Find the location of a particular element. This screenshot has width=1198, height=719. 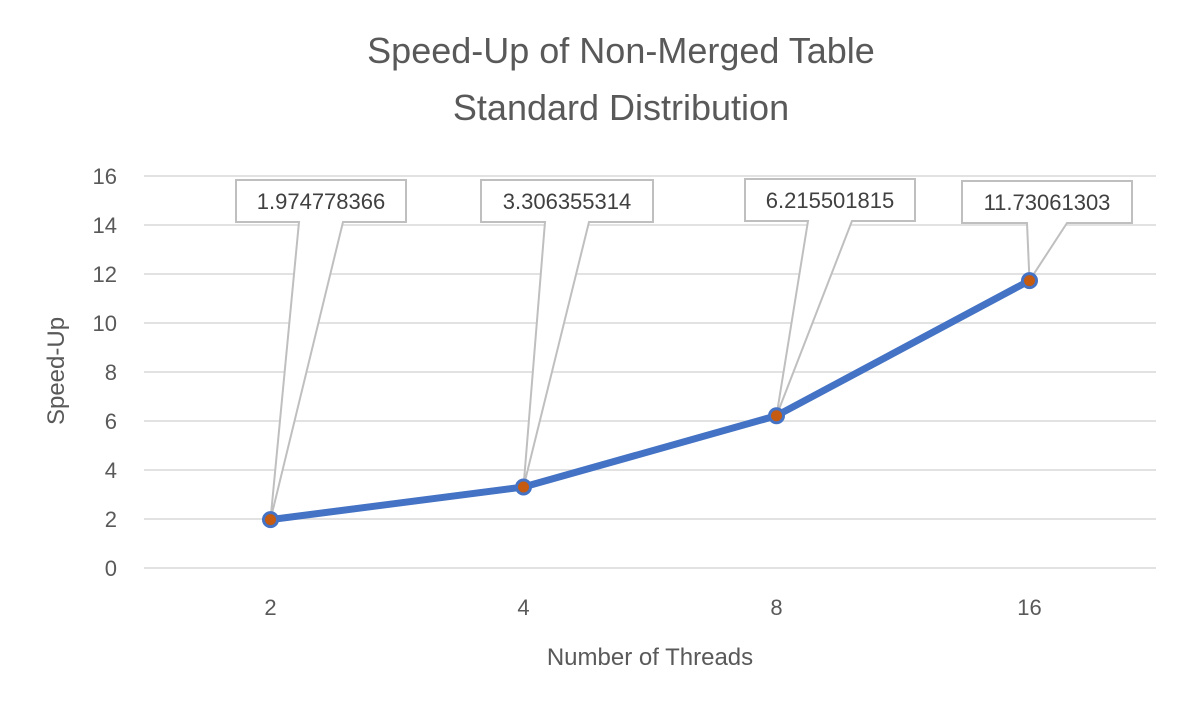

x-tick-label: 16 is located at coordinates (1029, 607).